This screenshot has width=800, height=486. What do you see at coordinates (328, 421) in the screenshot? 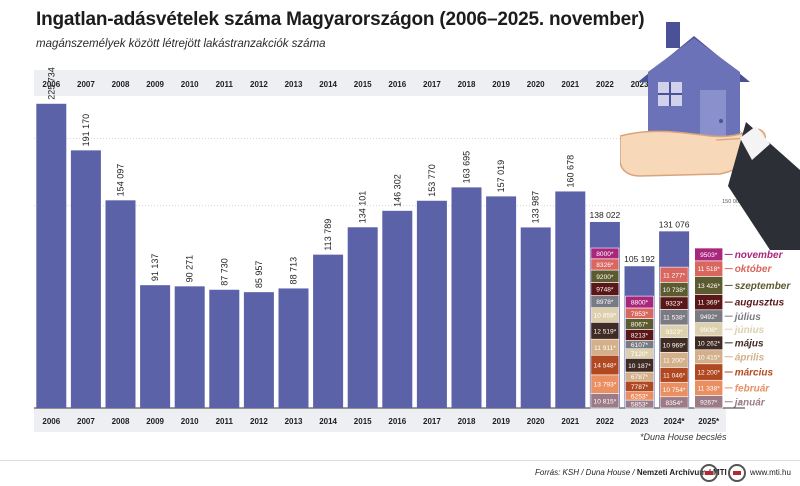
I see `x-category-label: 2014` at bounding box center [328, 421].